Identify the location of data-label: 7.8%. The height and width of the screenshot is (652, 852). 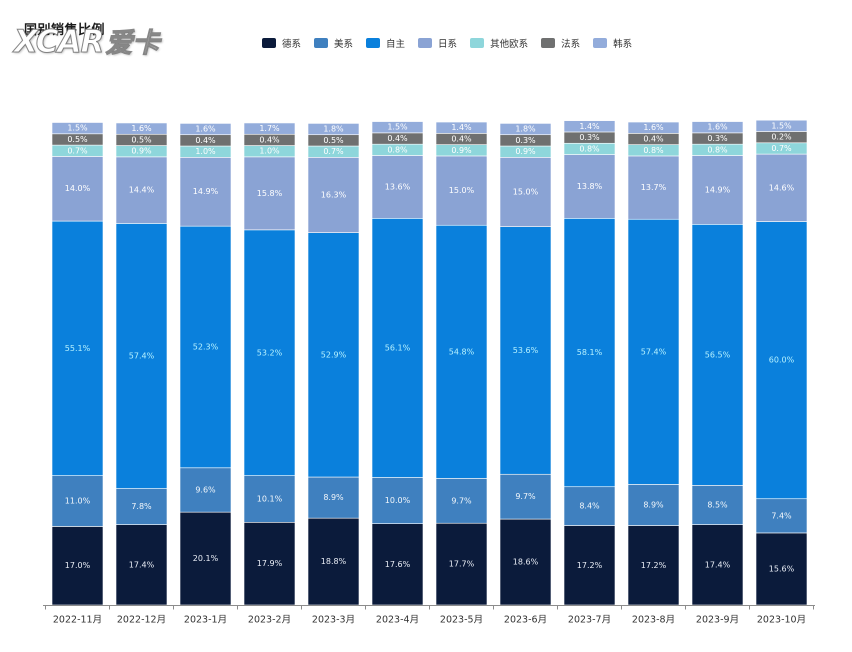
(141, 506).